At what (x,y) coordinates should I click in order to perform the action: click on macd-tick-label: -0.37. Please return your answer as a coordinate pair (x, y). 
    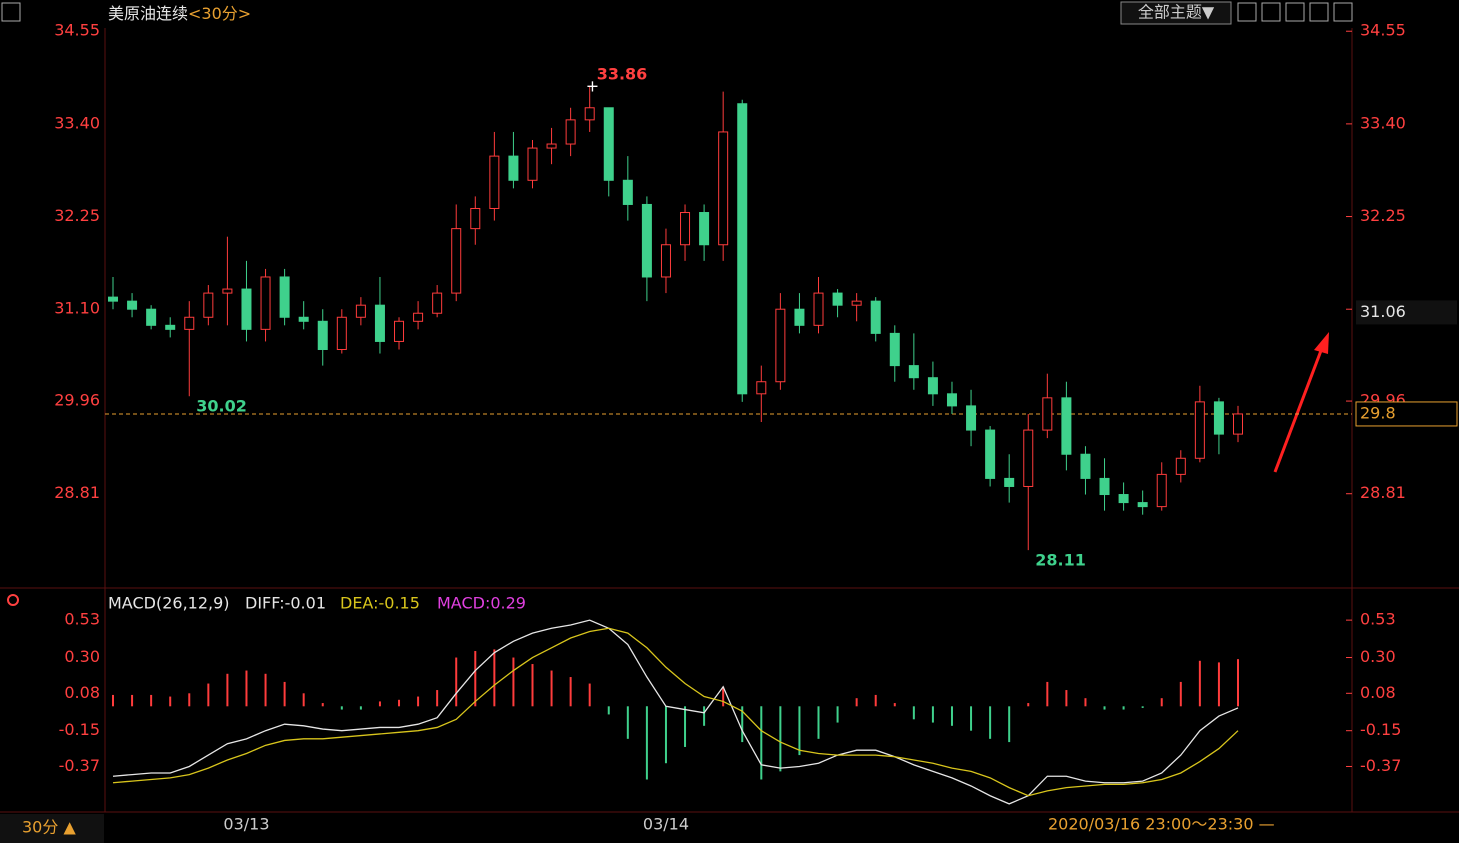
    Looking at the image, I should click on (79, 765).